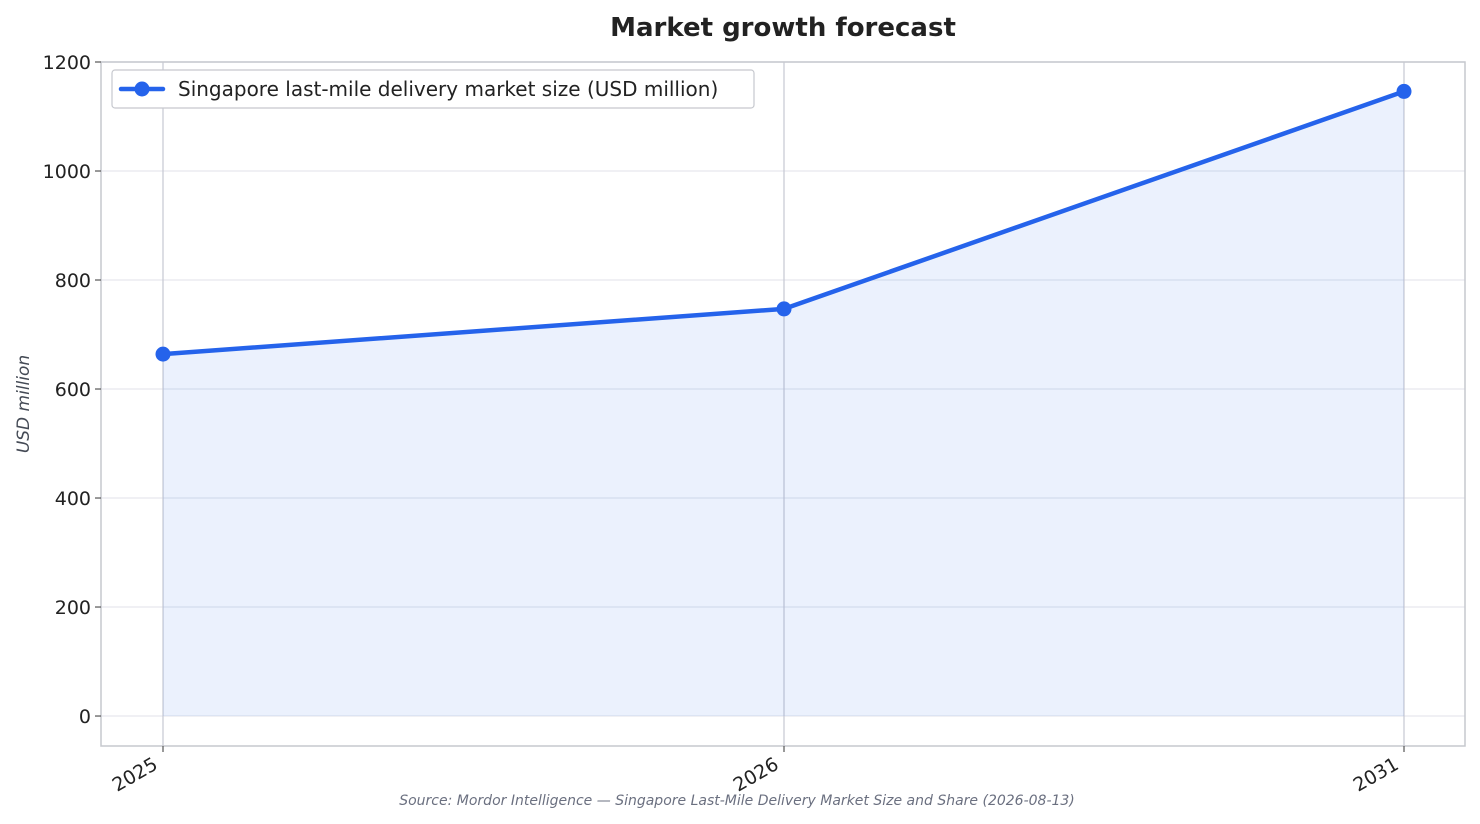 The image size is (1480, 824). What do you see at coordinates (142, 89) in the screenshot?
I see `legend-marker-swatch` at bounding box center [142, 89].